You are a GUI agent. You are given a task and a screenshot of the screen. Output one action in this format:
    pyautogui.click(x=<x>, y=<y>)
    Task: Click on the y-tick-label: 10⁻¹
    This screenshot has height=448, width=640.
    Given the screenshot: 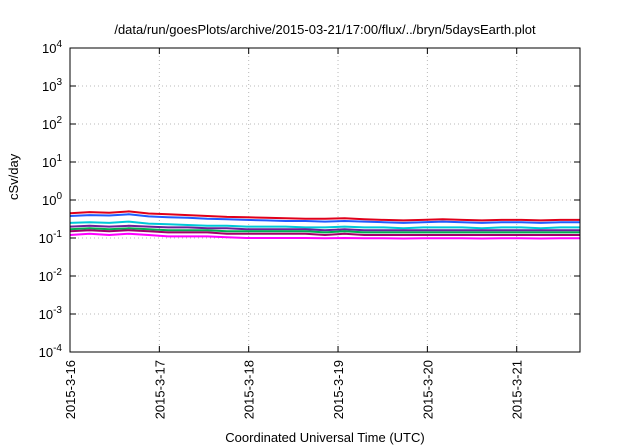 What is the action you would take?
    pyautogui.click(x=51, y=237)
    